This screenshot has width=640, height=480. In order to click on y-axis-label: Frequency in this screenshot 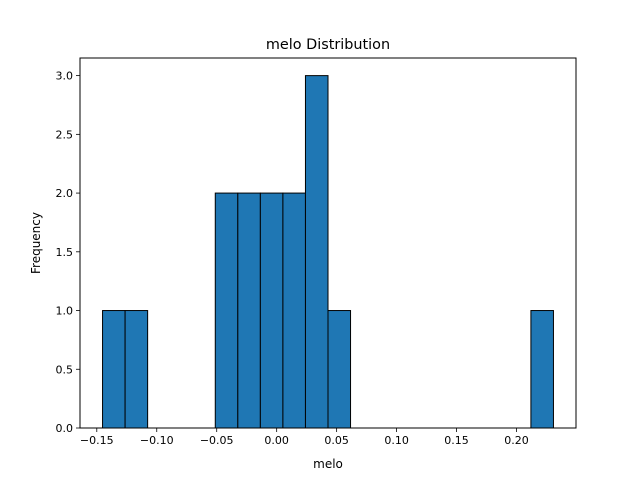, I will do `click(36, 243)`.